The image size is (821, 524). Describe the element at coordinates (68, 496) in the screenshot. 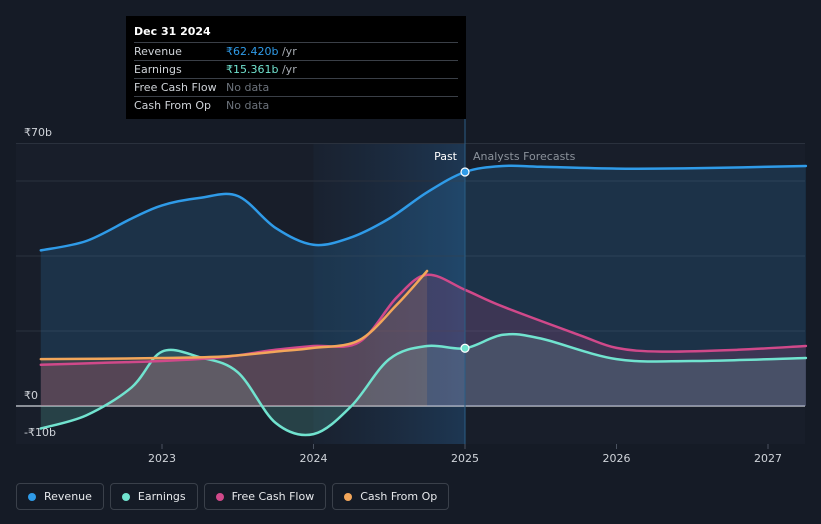

I see `legend-label: Revenue` at that location.